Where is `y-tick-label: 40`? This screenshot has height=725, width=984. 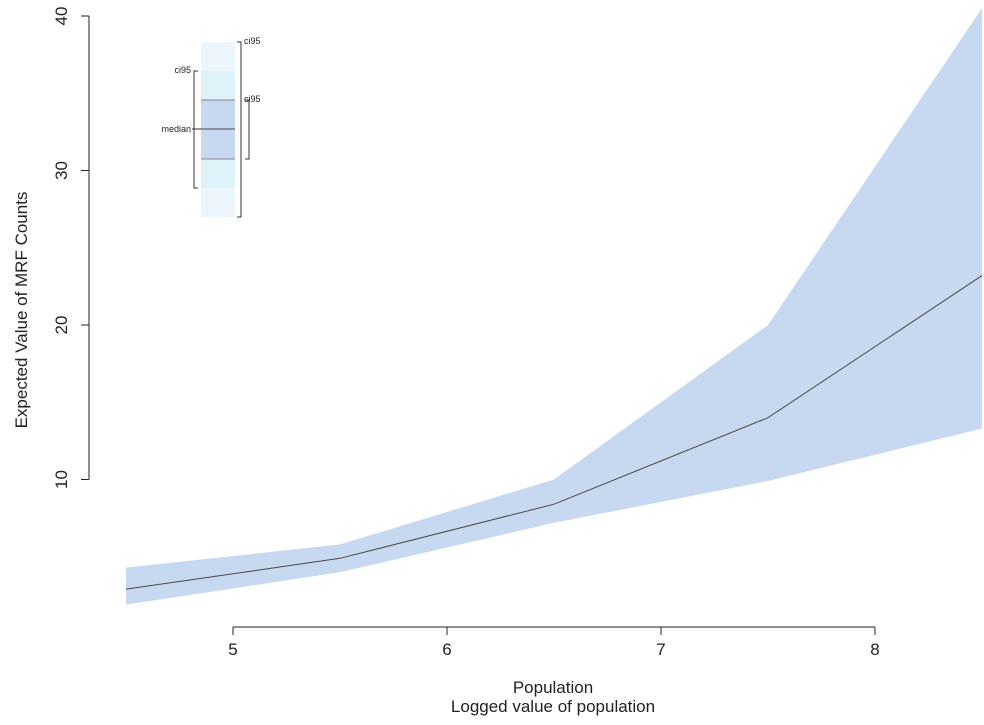 y-tick-label: 40 is located at coordinates (61, 16).